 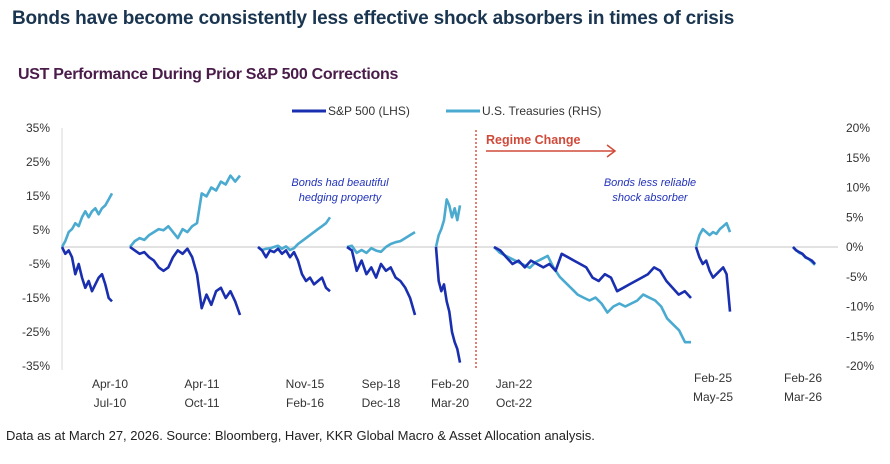 What do you see at coordinates (611, 151) in the screenshot?
I see `arrow-head-icon` at bounding box center [611, 151].